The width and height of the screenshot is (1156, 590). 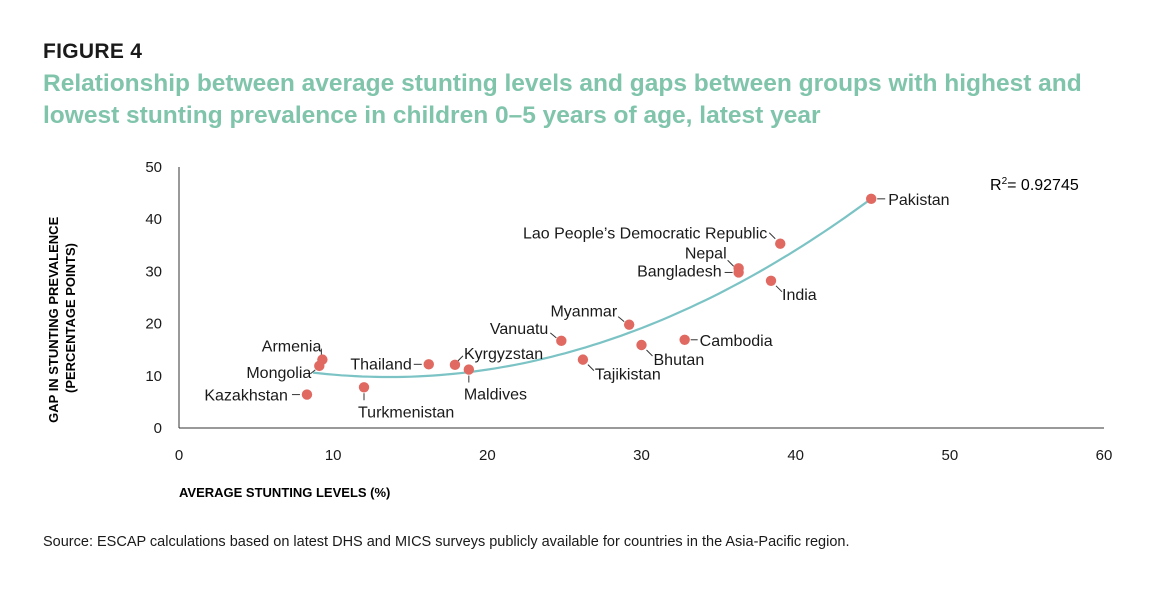 What do you see at coordinates (158, 428) in the screenshot?
I see `y-tick-label: 0` at bounding box center [158, 428].